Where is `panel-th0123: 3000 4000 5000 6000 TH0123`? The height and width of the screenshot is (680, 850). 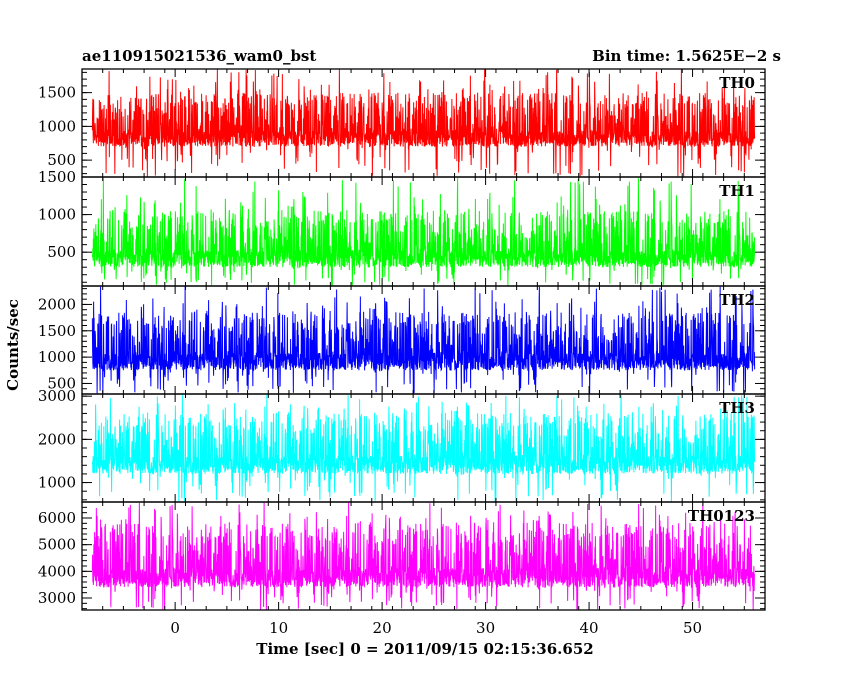 panel-th0123: 3000 4000 5000 6000 TH0123 is located at coordinates (402, 556).